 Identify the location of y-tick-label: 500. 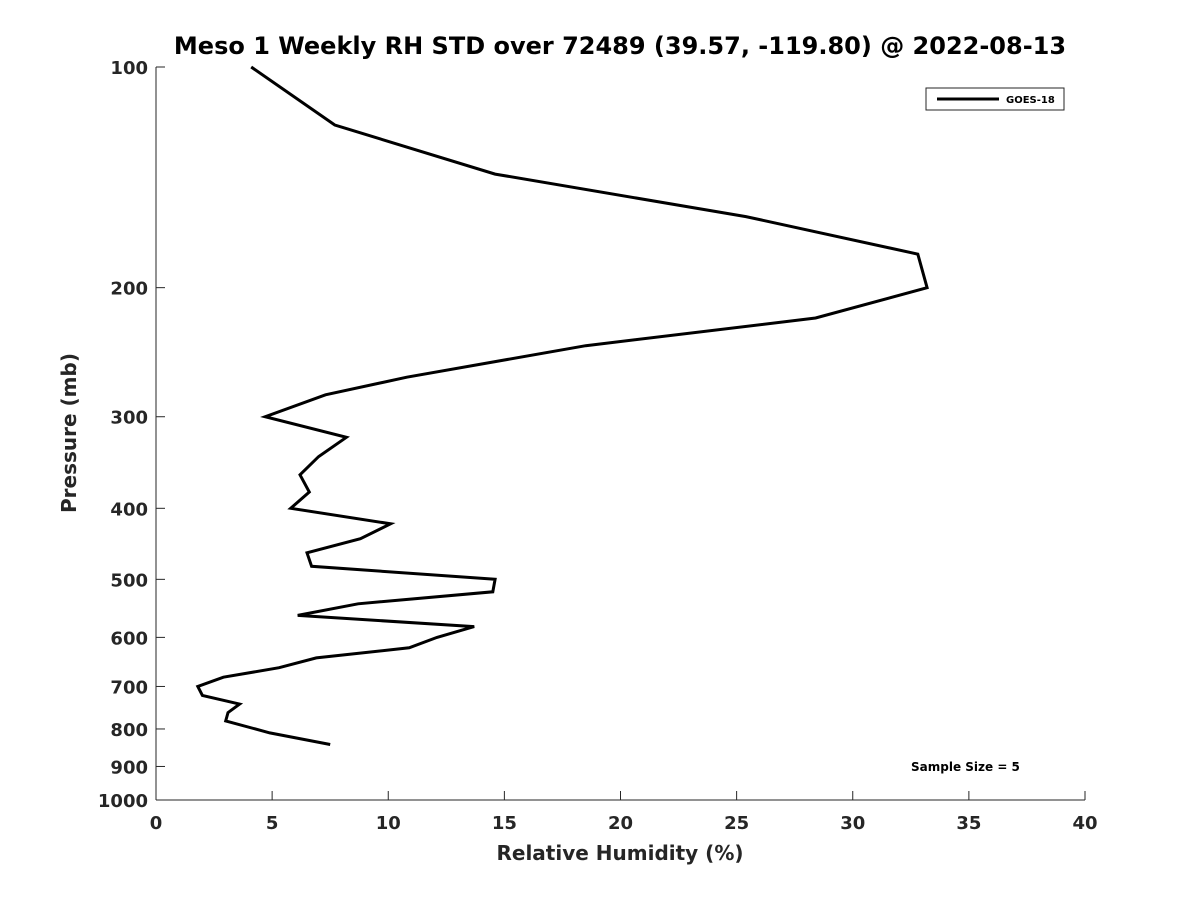
(129, 580).